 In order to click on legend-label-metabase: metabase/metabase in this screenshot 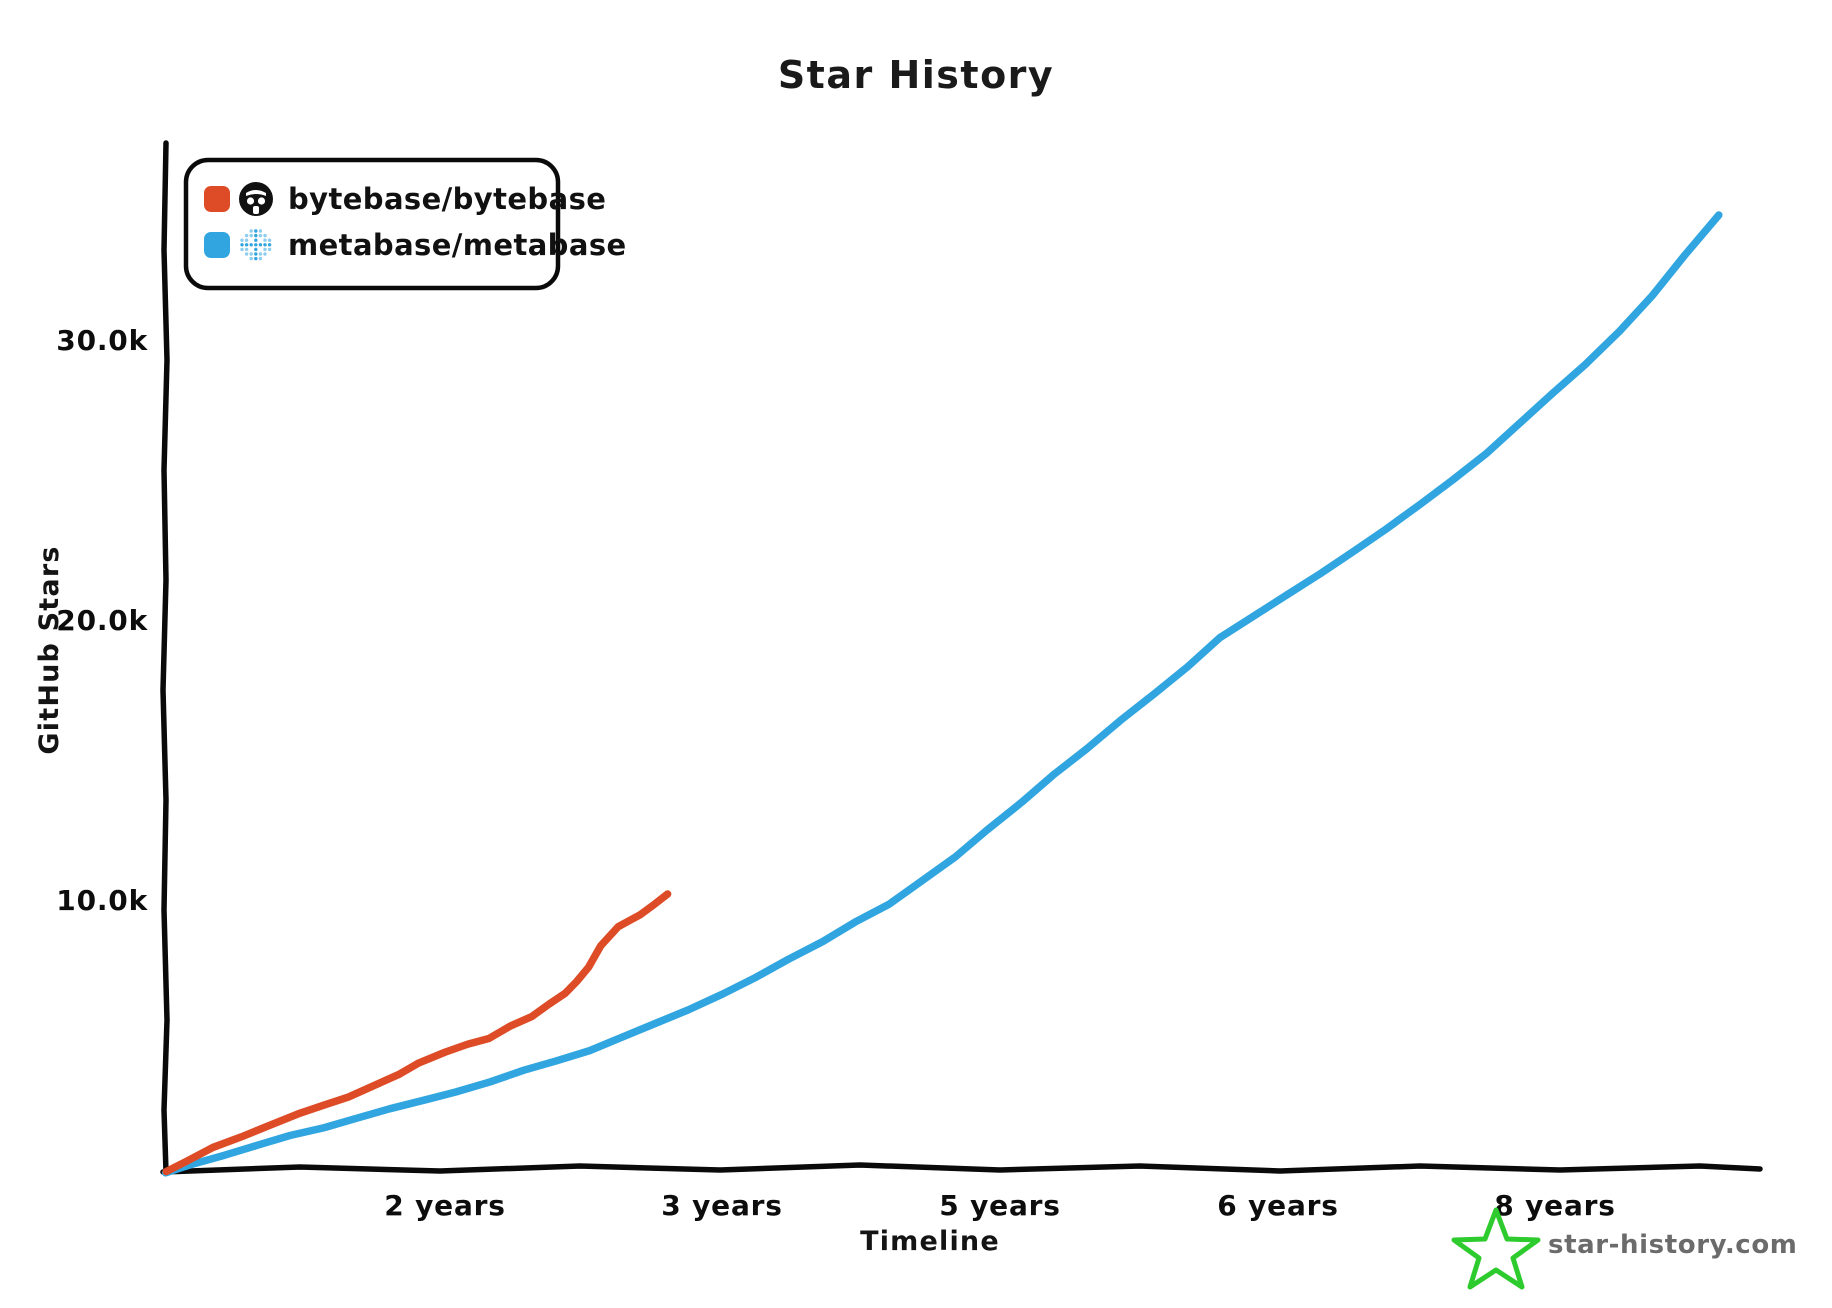, I will do `click(457, 245)`.